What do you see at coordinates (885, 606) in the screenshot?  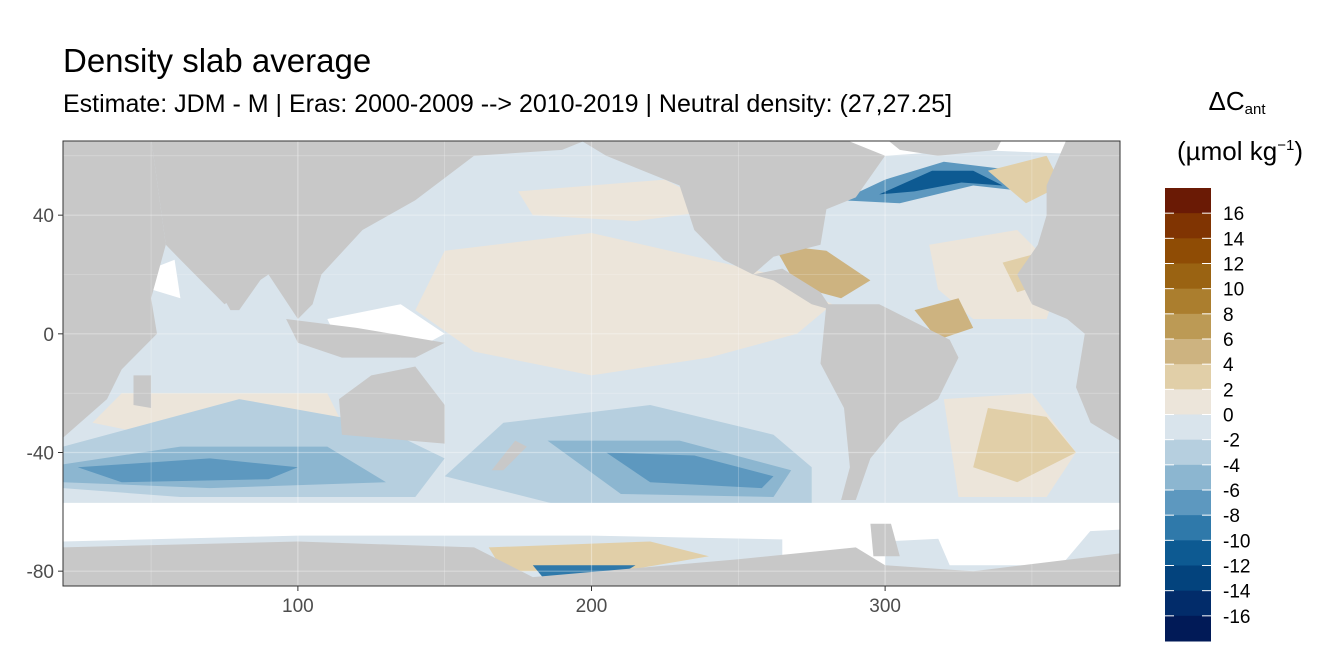 I see `x-tick-label: 300` at bounding box center [885, 606].